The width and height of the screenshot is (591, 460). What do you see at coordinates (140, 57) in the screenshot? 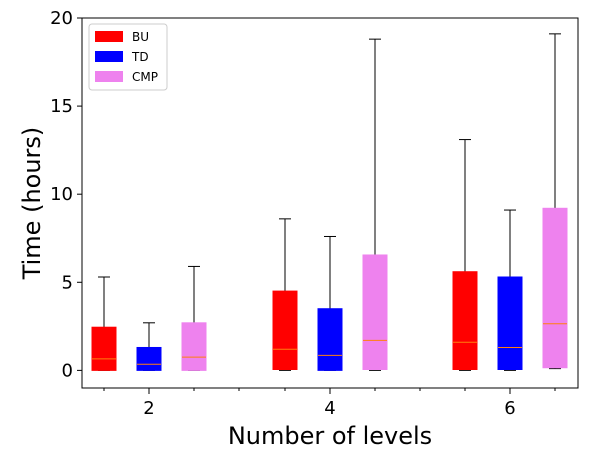
I see `legend-label: TD` at bounding box center [140, 57].